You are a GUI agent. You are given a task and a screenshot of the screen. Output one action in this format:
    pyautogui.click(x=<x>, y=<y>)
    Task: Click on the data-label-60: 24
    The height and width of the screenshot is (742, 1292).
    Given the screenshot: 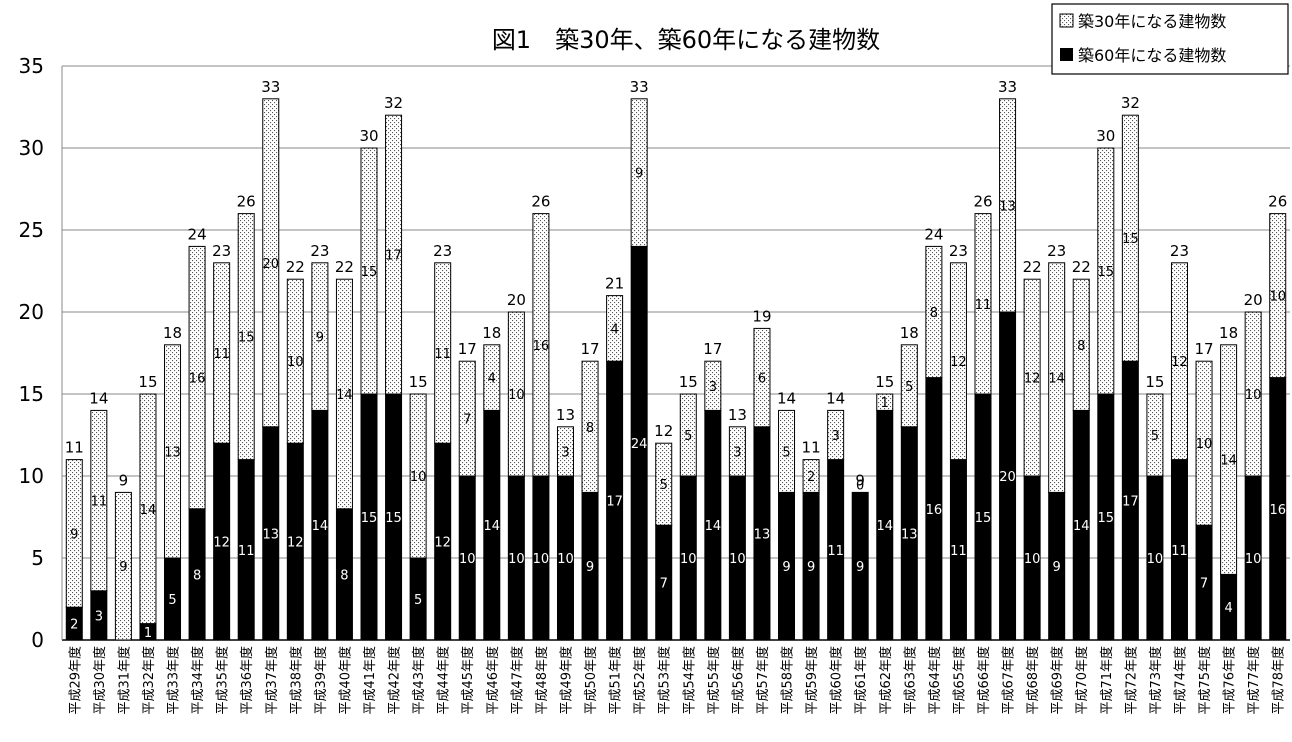 What is the action you would take?
    pyautogui.click(x=639, y=444)
    